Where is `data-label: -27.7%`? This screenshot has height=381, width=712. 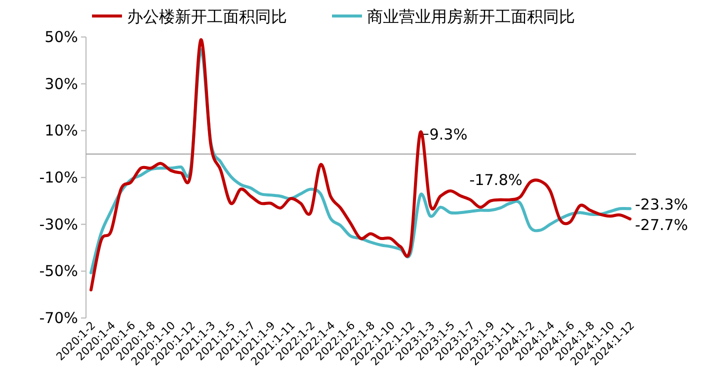
data-label: -27.7% is located at coordinates (661, 225).